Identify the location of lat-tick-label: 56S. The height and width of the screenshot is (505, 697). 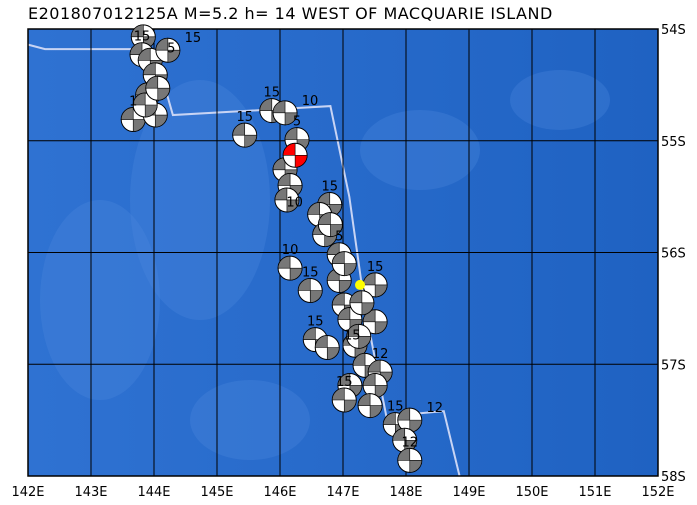
(673, 254).